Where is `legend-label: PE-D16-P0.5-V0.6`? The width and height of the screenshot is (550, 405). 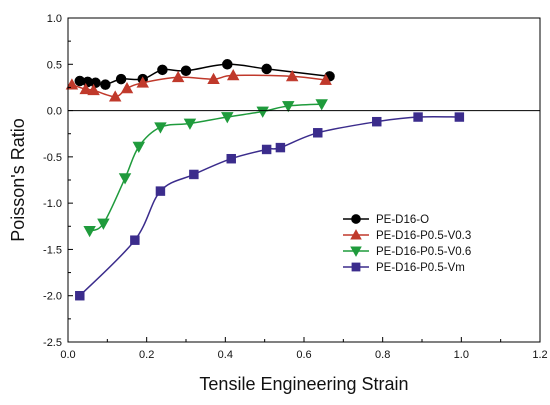
legend-label: PE-D16-P0.5-V0.6 is located at coordinates (423, 252).